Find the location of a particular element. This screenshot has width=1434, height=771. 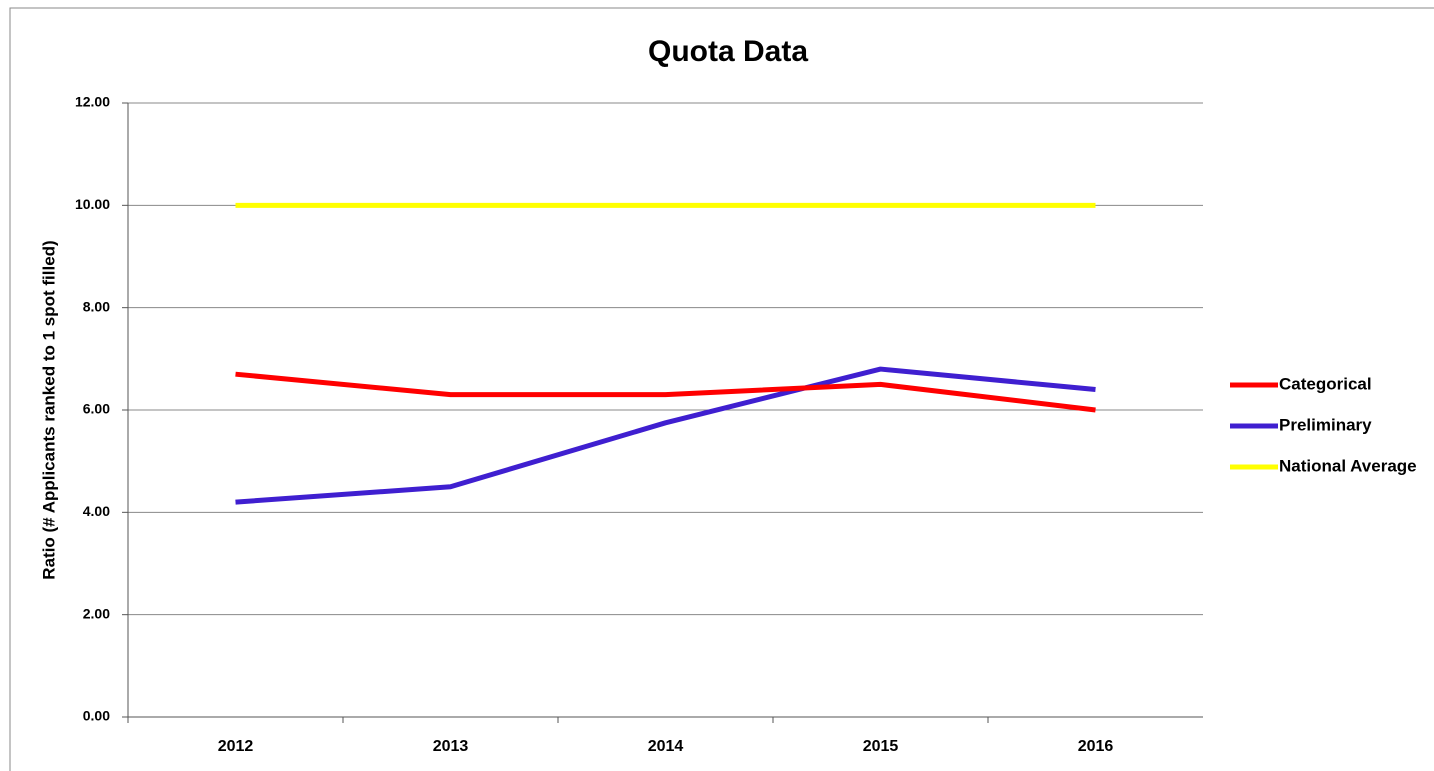

legend-label: National Average is located at coordinates (1348, 465).